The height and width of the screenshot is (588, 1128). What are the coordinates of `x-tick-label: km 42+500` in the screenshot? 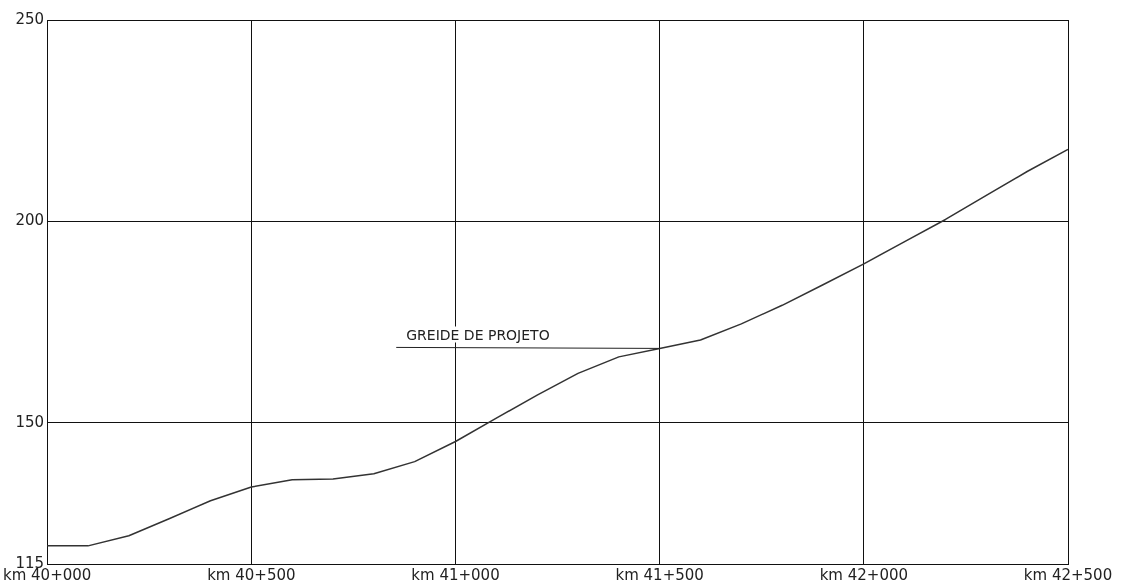 It's located at (1068, 574).